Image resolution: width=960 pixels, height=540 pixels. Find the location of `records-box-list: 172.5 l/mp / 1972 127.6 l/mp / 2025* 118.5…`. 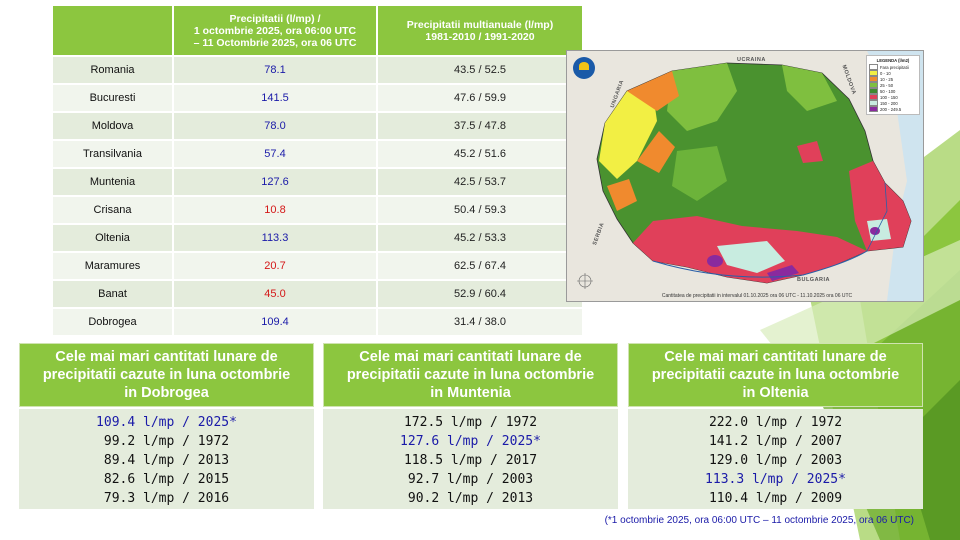

records-box-list: 172.5 l/mp / 1972 127.6 l/mp / 2025* 118.5… is located at coordinates (470, 459).